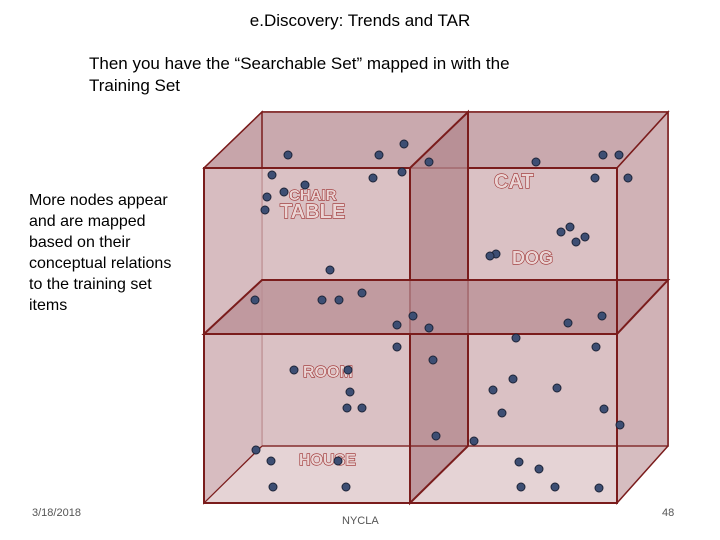  Describe the element at coordinates (56, 513) in the screenshot. I see `footer-date: 3/18/2018` at that location.